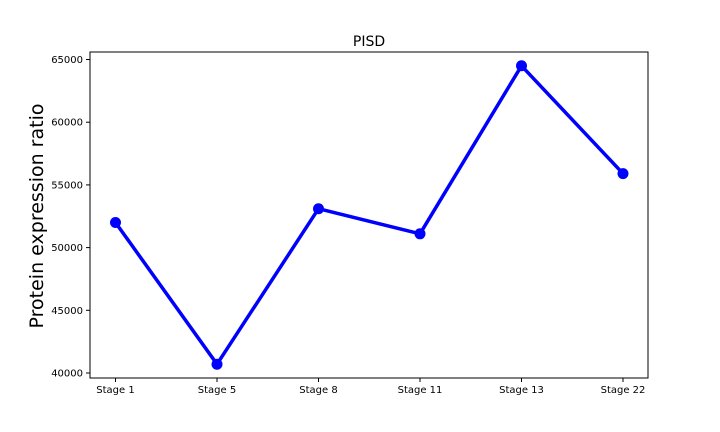 Image resolution: width=720 pixels, height=432 pixels. Describe the element at coordinates (318, 390) in the screenshot. I see `x-tick-label: Stage 8` at that location.